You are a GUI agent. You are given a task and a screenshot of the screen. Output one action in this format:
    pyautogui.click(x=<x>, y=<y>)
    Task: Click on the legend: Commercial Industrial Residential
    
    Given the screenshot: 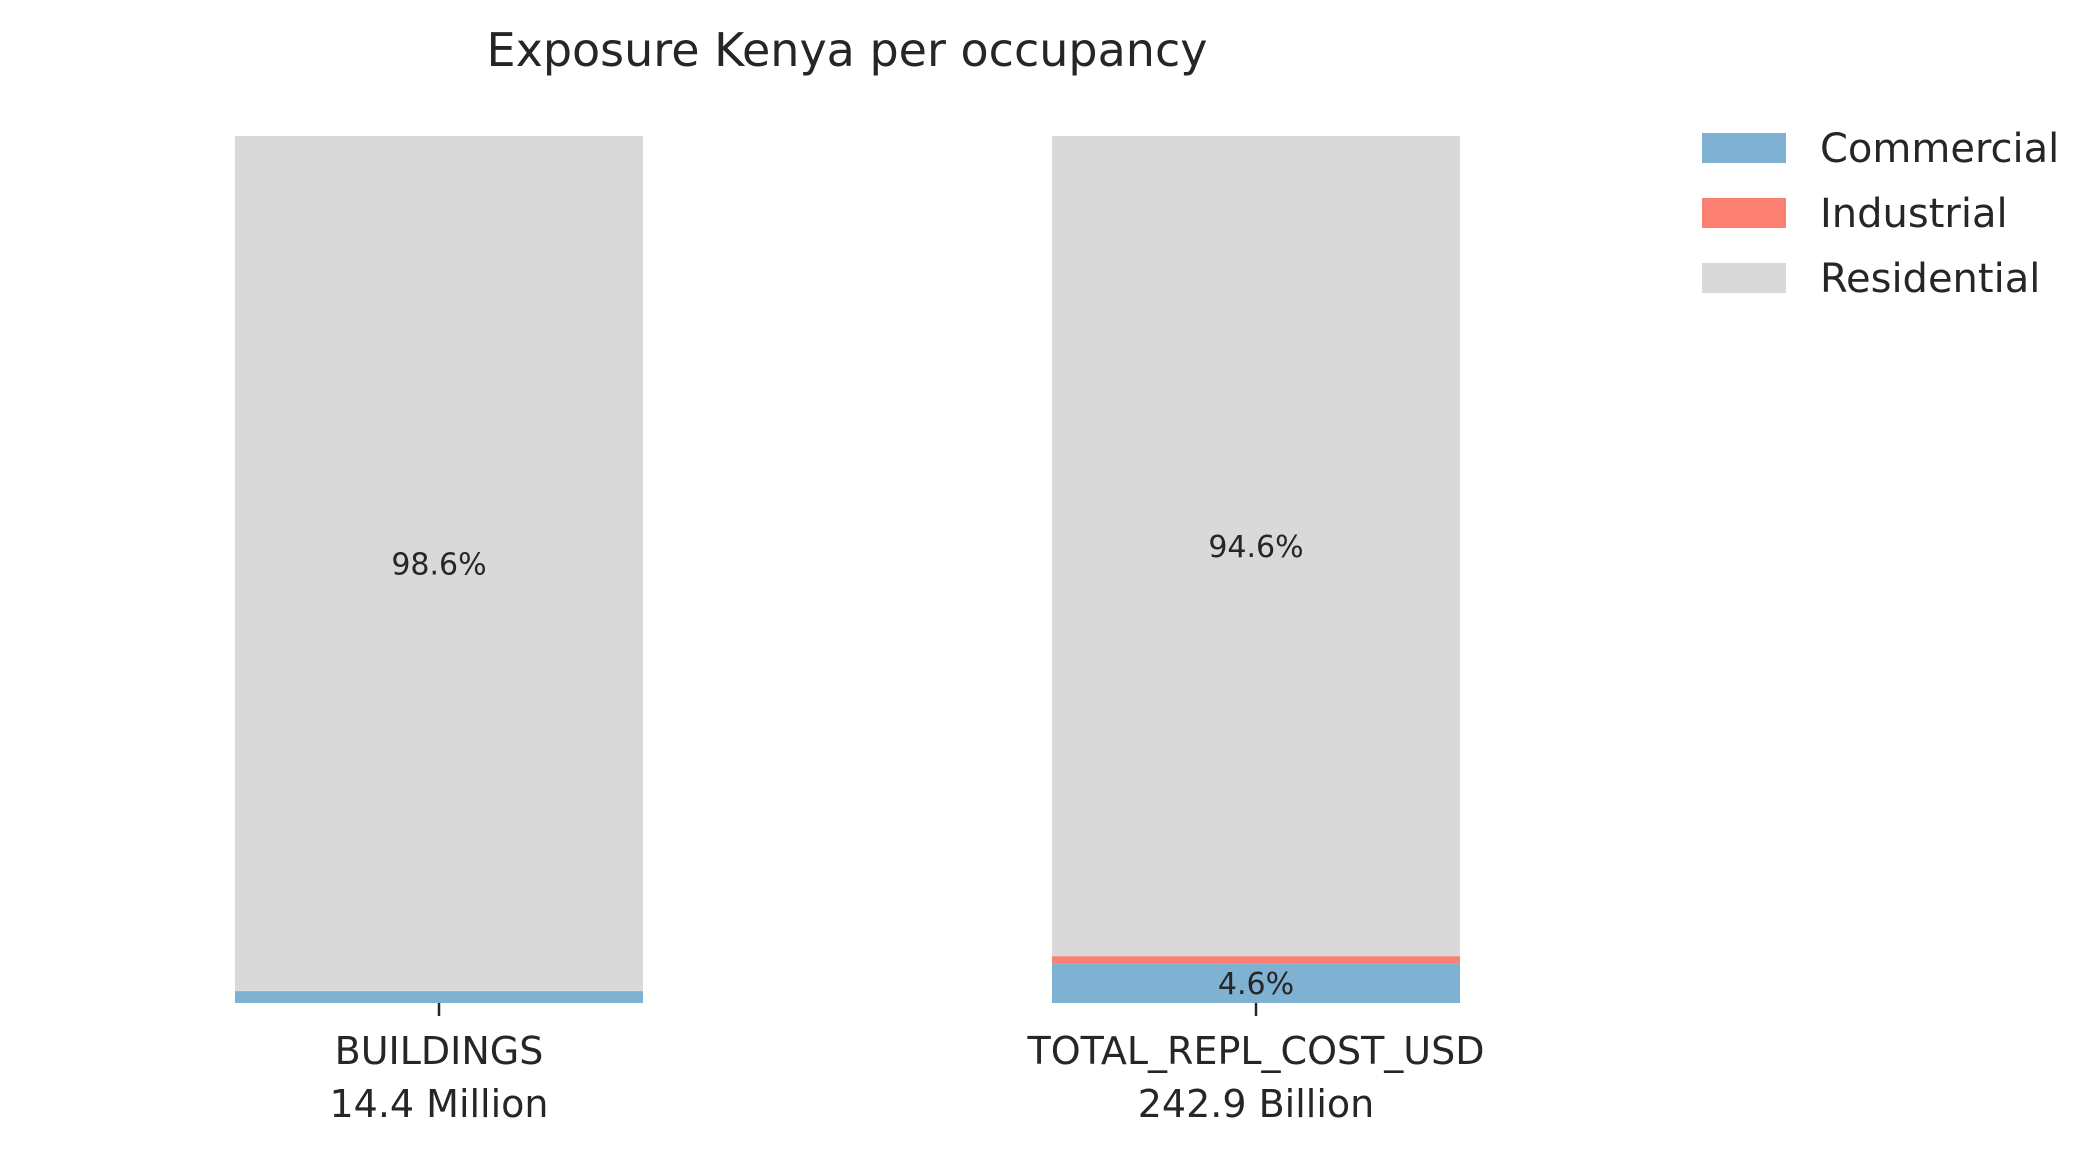 What is the action you would take?
    pyautogui.click(x=1880, y=214)
    